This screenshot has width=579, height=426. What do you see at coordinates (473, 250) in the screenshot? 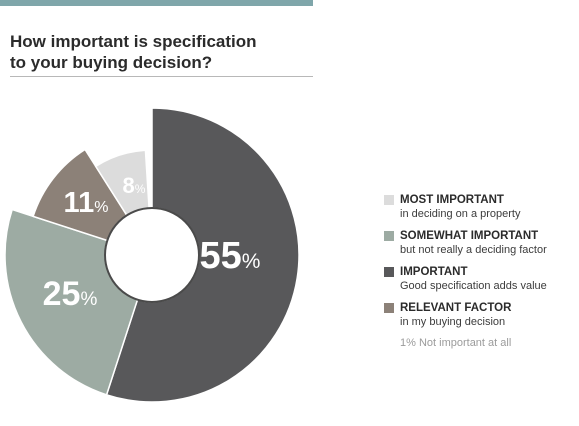
I see `legend-description: but not really a deciding factor` at bounding box center [473, 250].